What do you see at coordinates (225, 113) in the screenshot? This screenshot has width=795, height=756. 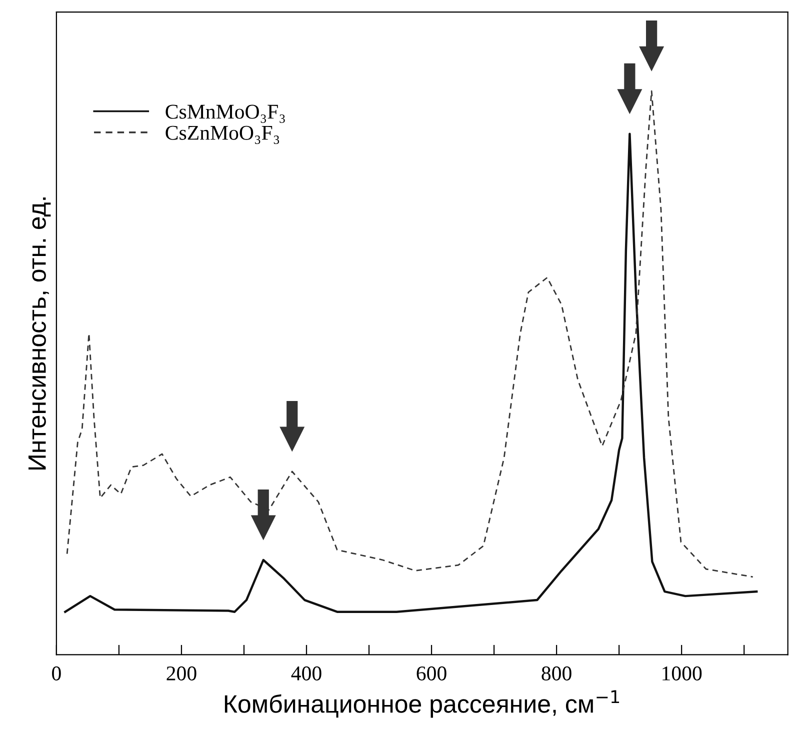 I see `legend-label: CsMnMoO₃F₃` at bounding box center [225, 113].